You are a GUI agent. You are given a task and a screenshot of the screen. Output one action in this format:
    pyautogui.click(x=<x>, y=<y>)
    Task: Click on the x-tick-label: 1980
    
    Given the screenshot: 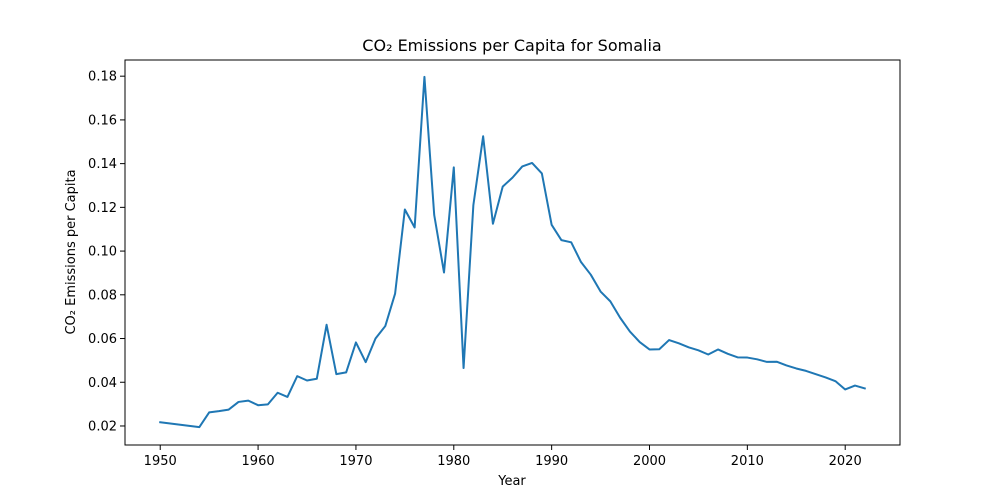 What is the action you would take?
    pyautogui.click(x=453, y=461)
    